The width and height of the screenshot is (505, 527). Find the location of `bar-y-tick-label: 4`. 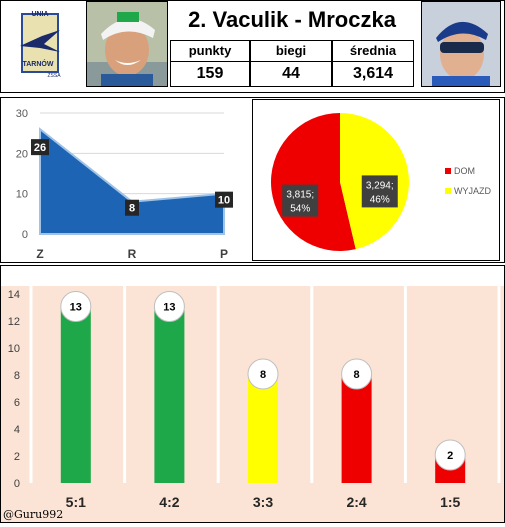

bar-y-tick-label: 4 is located at coordinates (17, 430).